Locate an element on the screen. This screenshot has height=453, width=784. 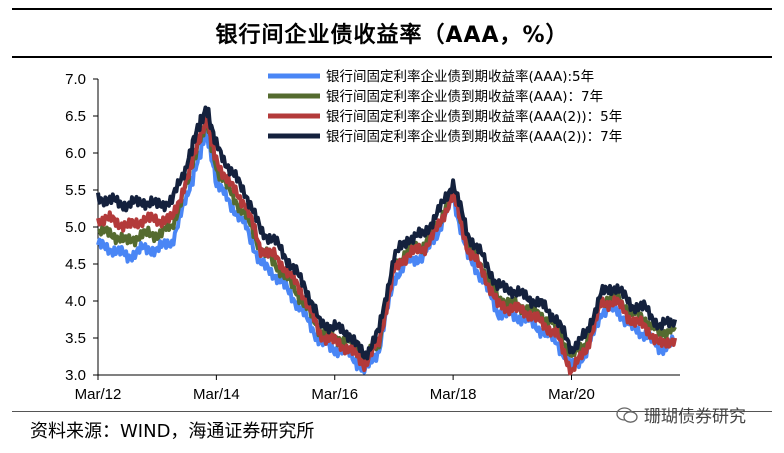
chart-title-bar: 银行间企业债收益率（AAA，%） is located at coordinates (392, 33).